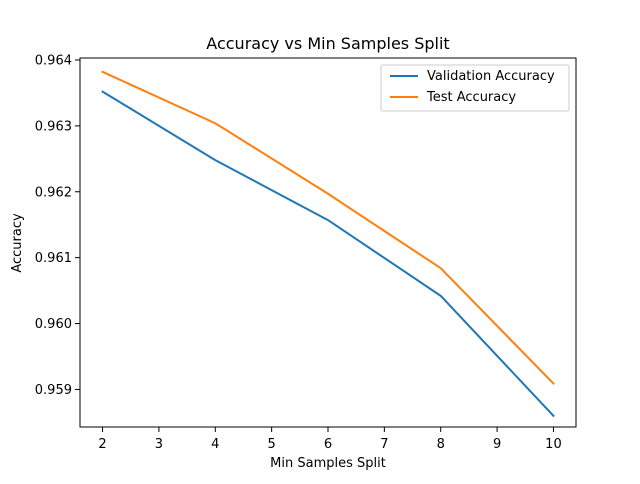  I want to click on y-tick-label: 0.959, so click(53, 390).